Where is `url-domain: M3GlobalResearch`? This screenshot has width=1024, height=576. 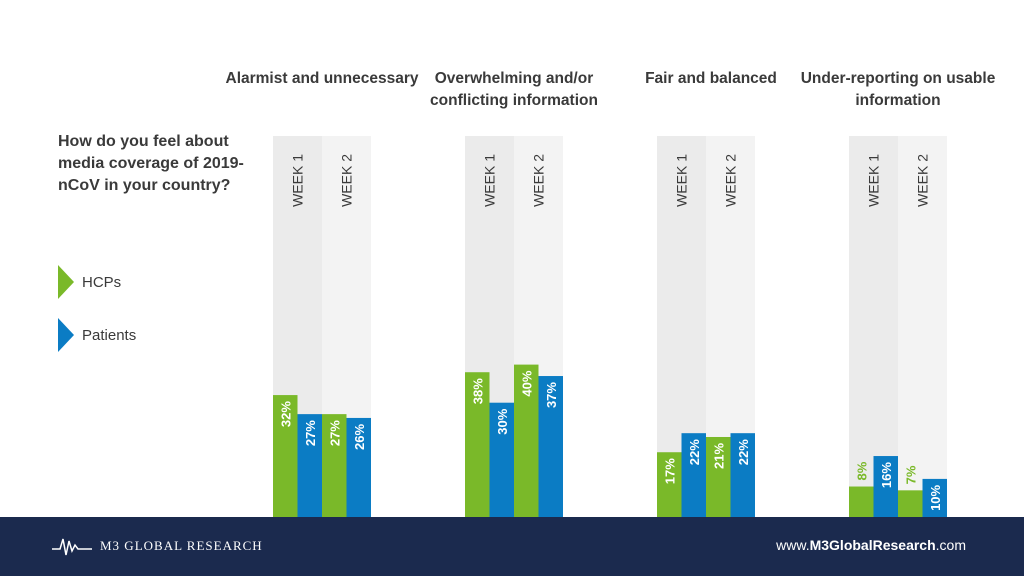 url-domain: M3GlobalResearch is located at coordinates (872, 545).